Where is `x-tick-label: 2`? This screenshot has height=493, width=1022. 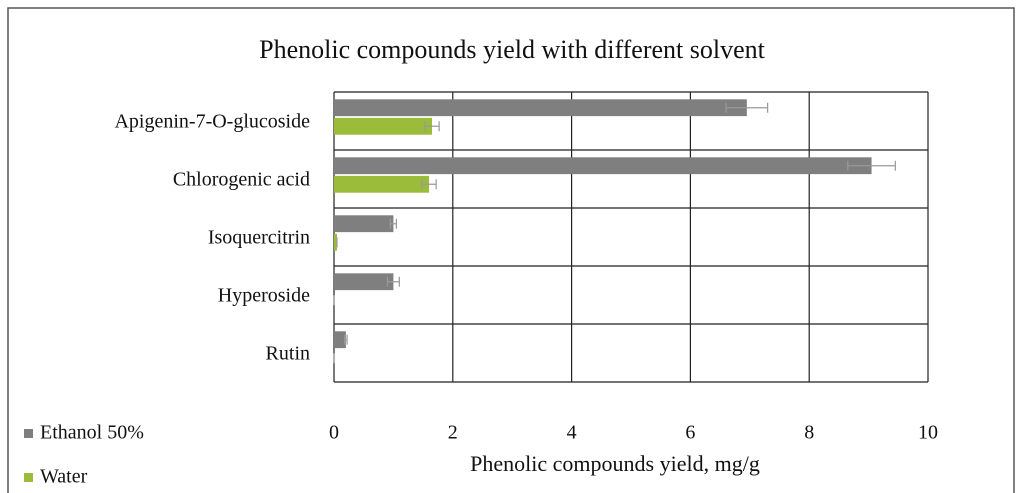
x-tick-label: 2 is located at coordinates (453, 433).